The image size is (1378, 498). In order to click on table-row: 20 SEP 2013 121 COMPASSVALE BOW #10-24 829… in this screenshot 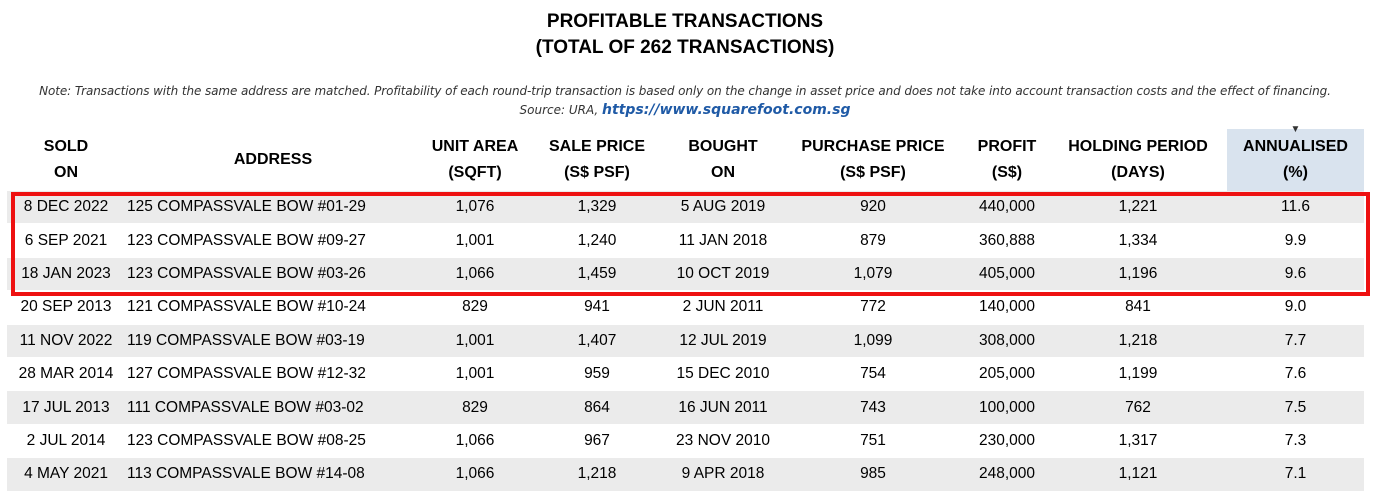, I will do `click(685, 307)`.